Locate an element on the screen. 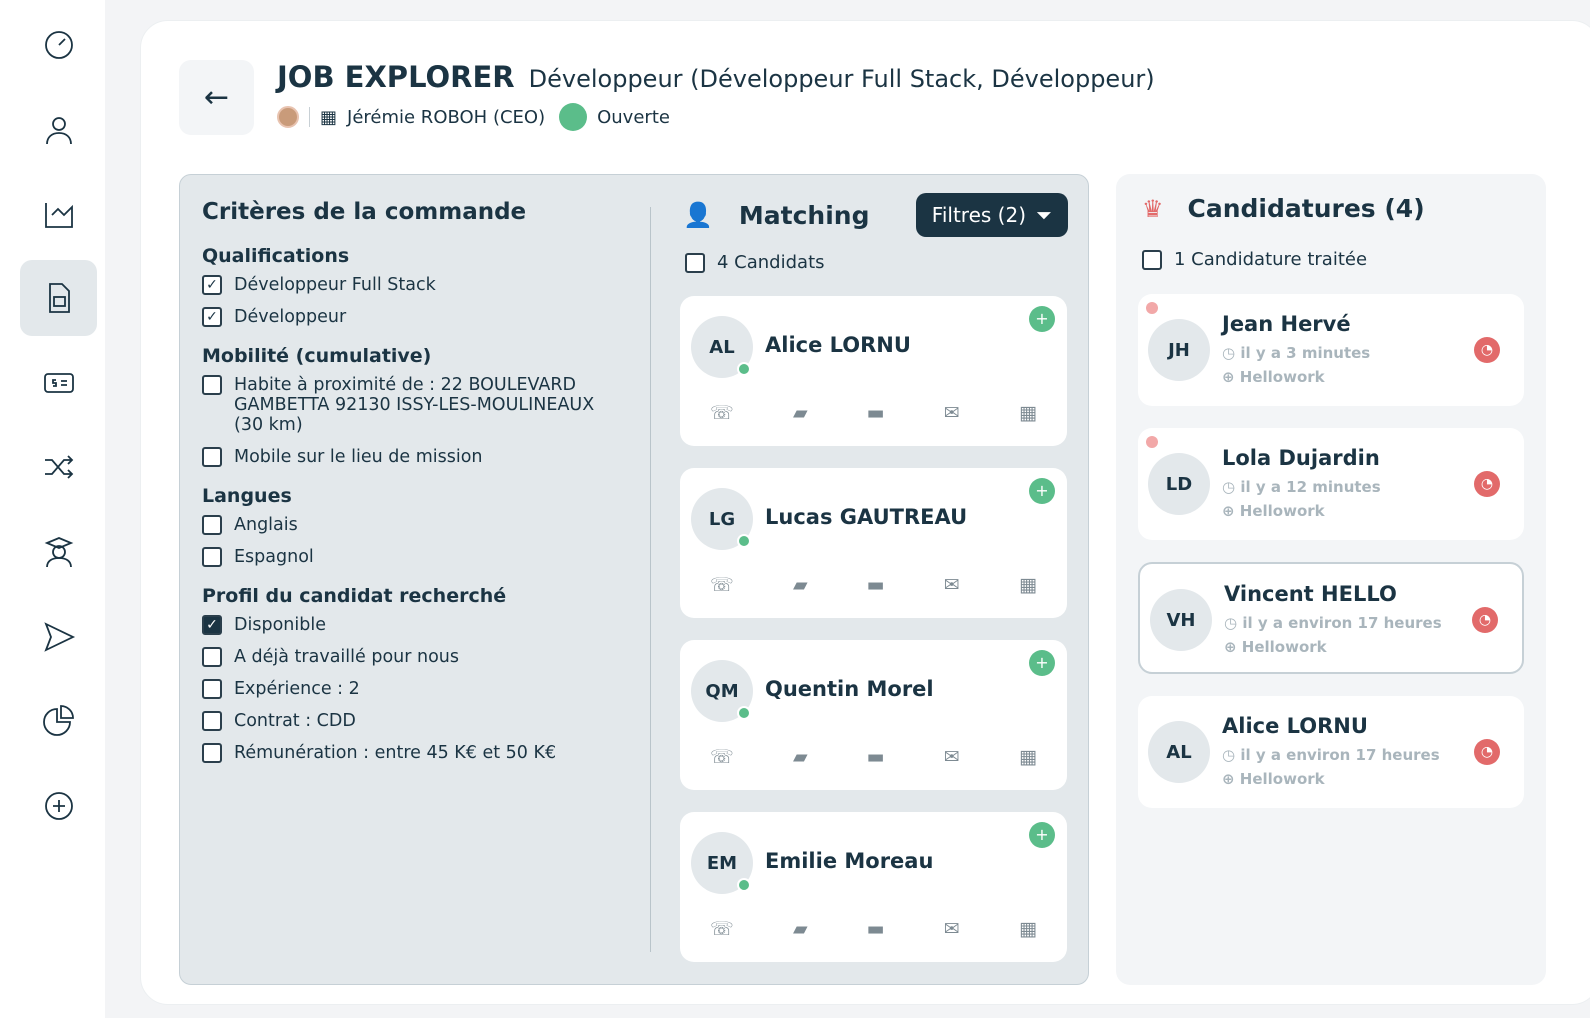  candidate-card: AL Alice LORNU + ☏ ▰ ▬ ✉ ▦ is located at coordinates (873, 371).